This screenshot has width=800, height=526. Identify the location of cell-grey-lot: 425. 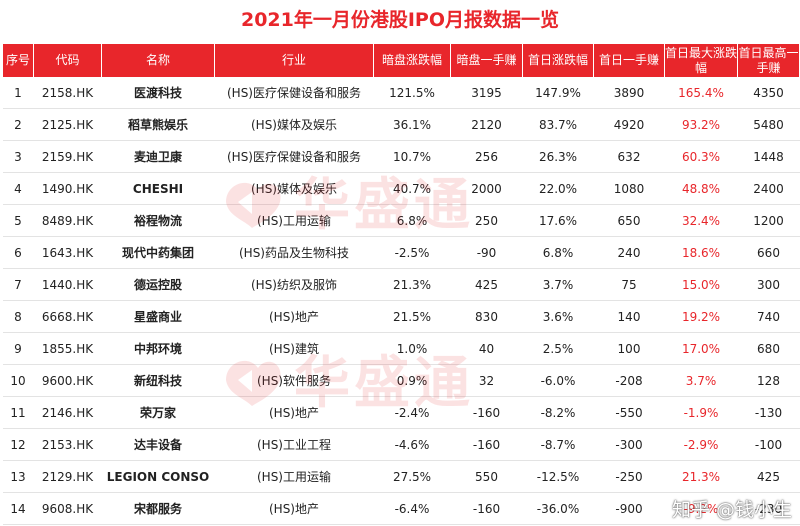
(486, 284).